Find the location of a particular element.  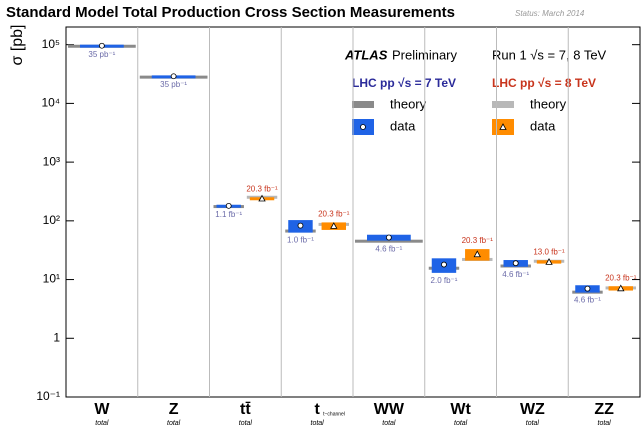

y-tick-label: 10² is located at coordinates (51, 220).